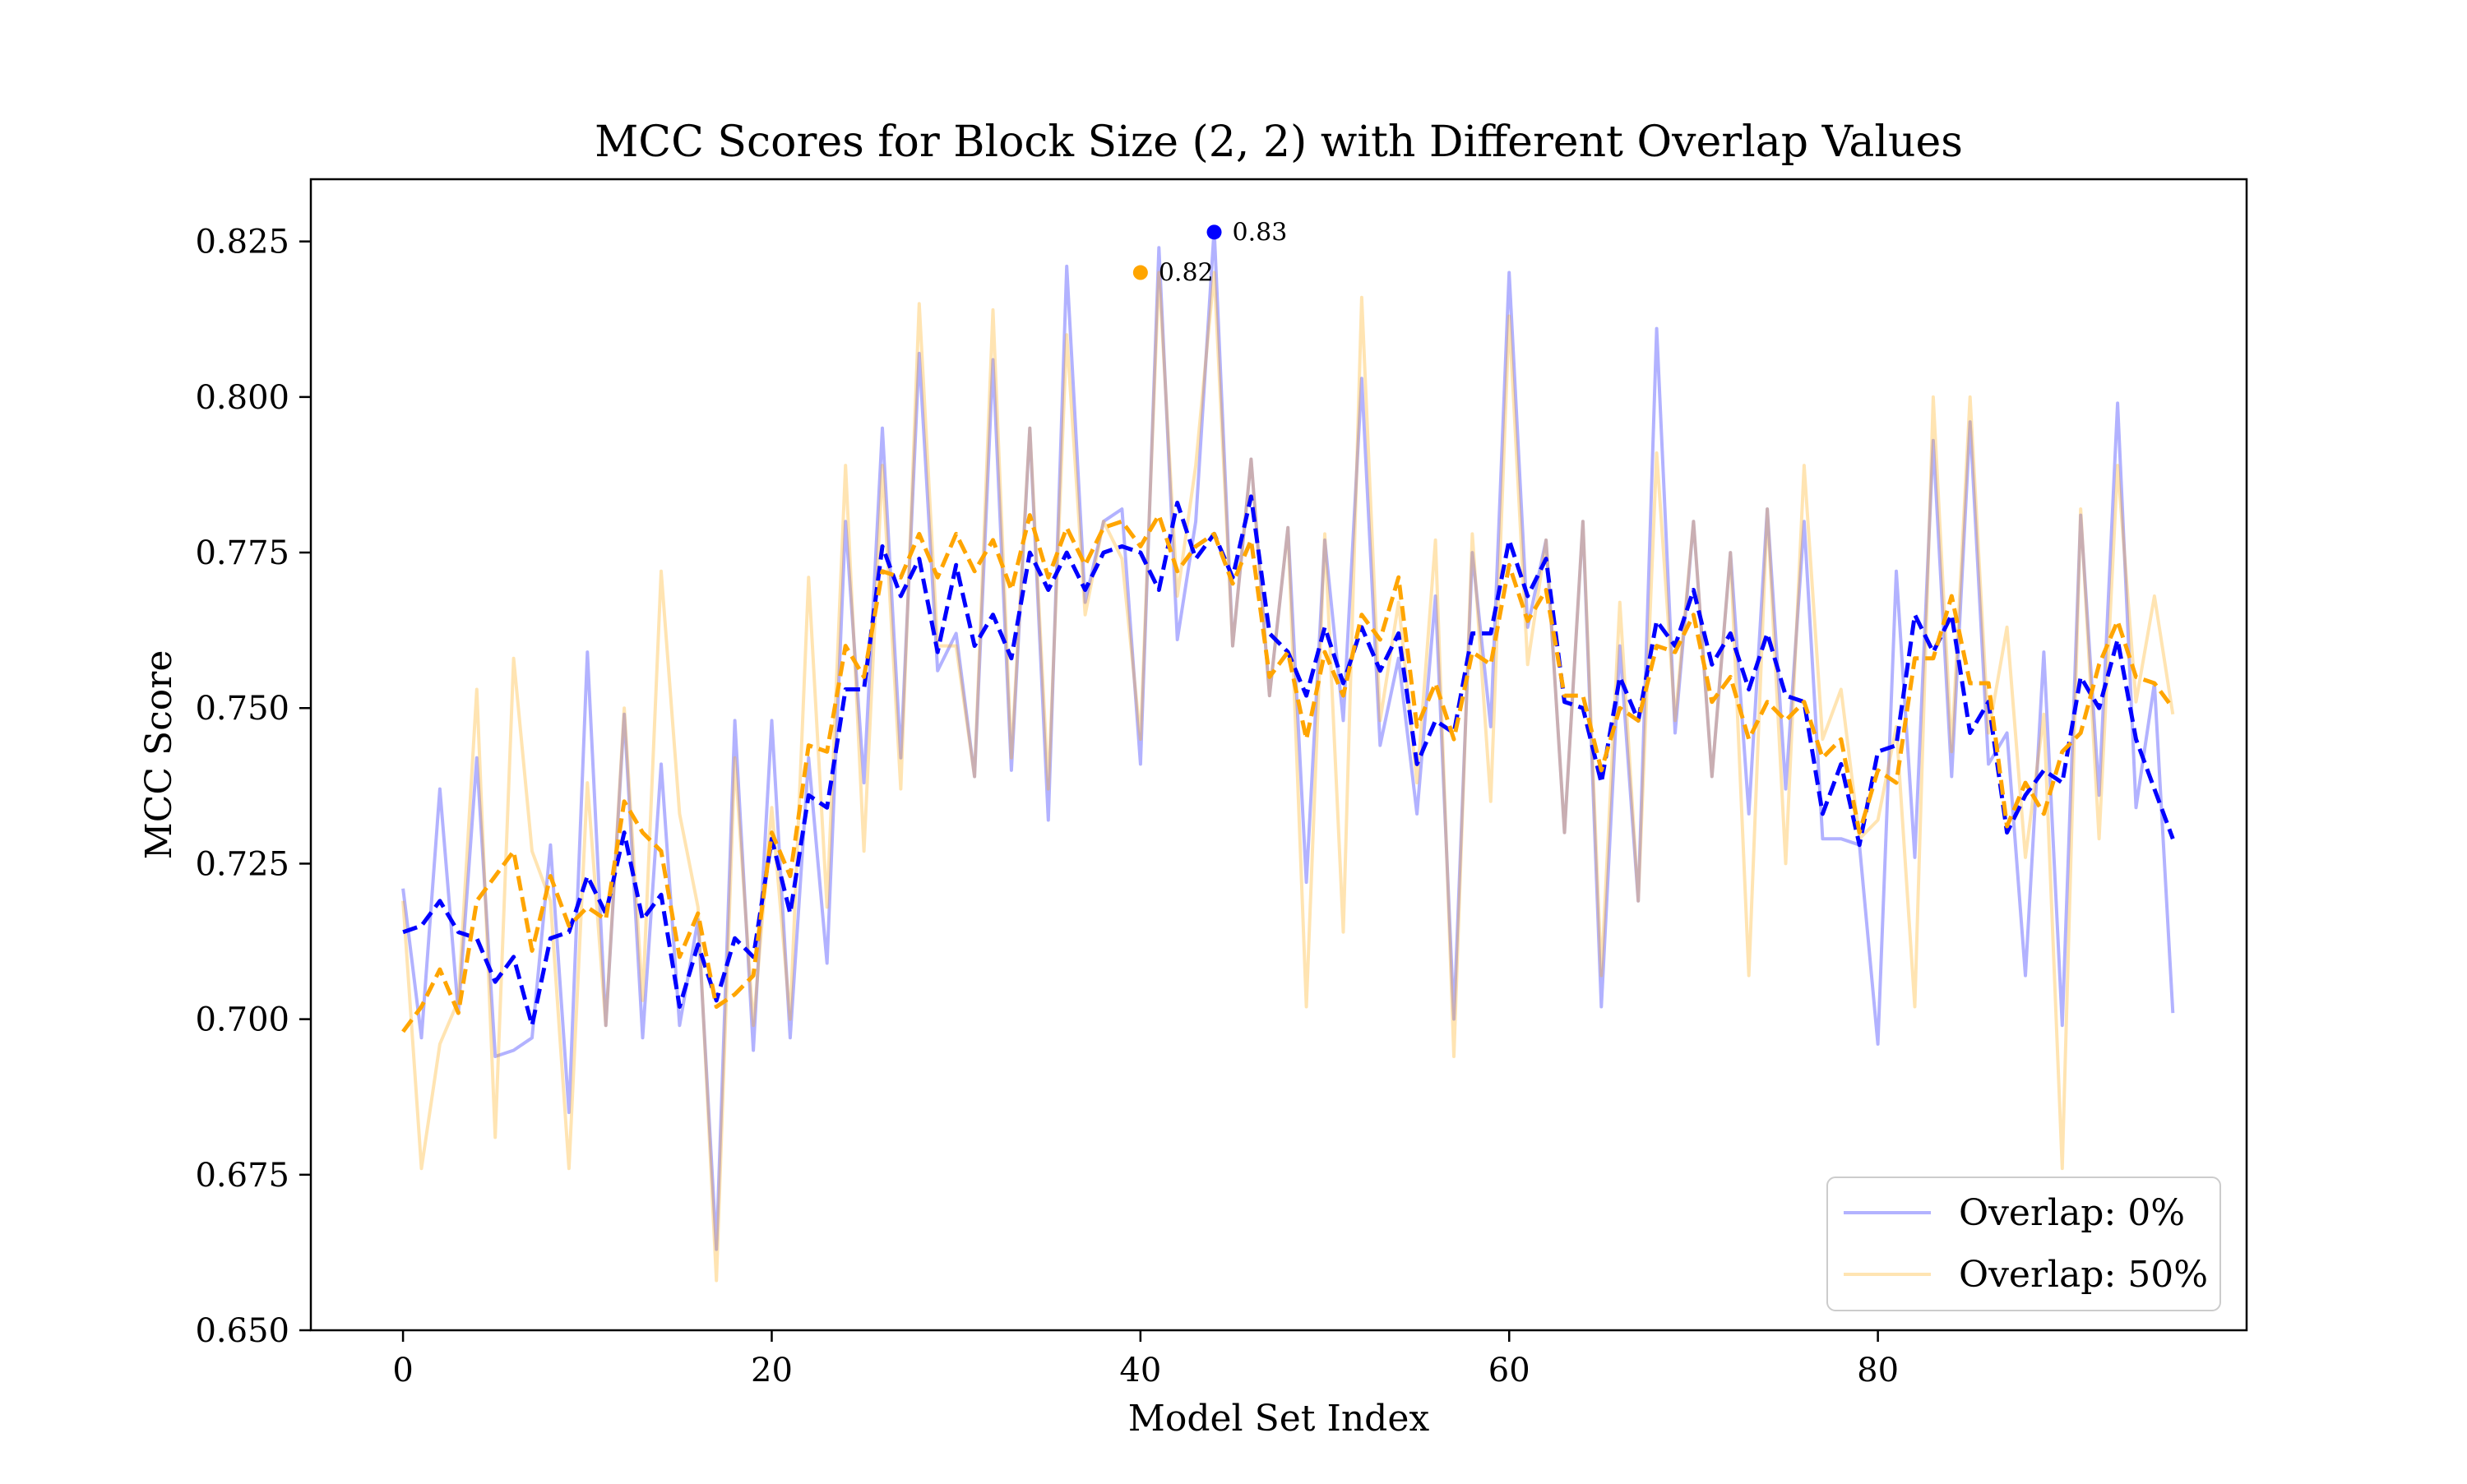  I want to click on x-tick-label: 80, so click(1878, 1371).